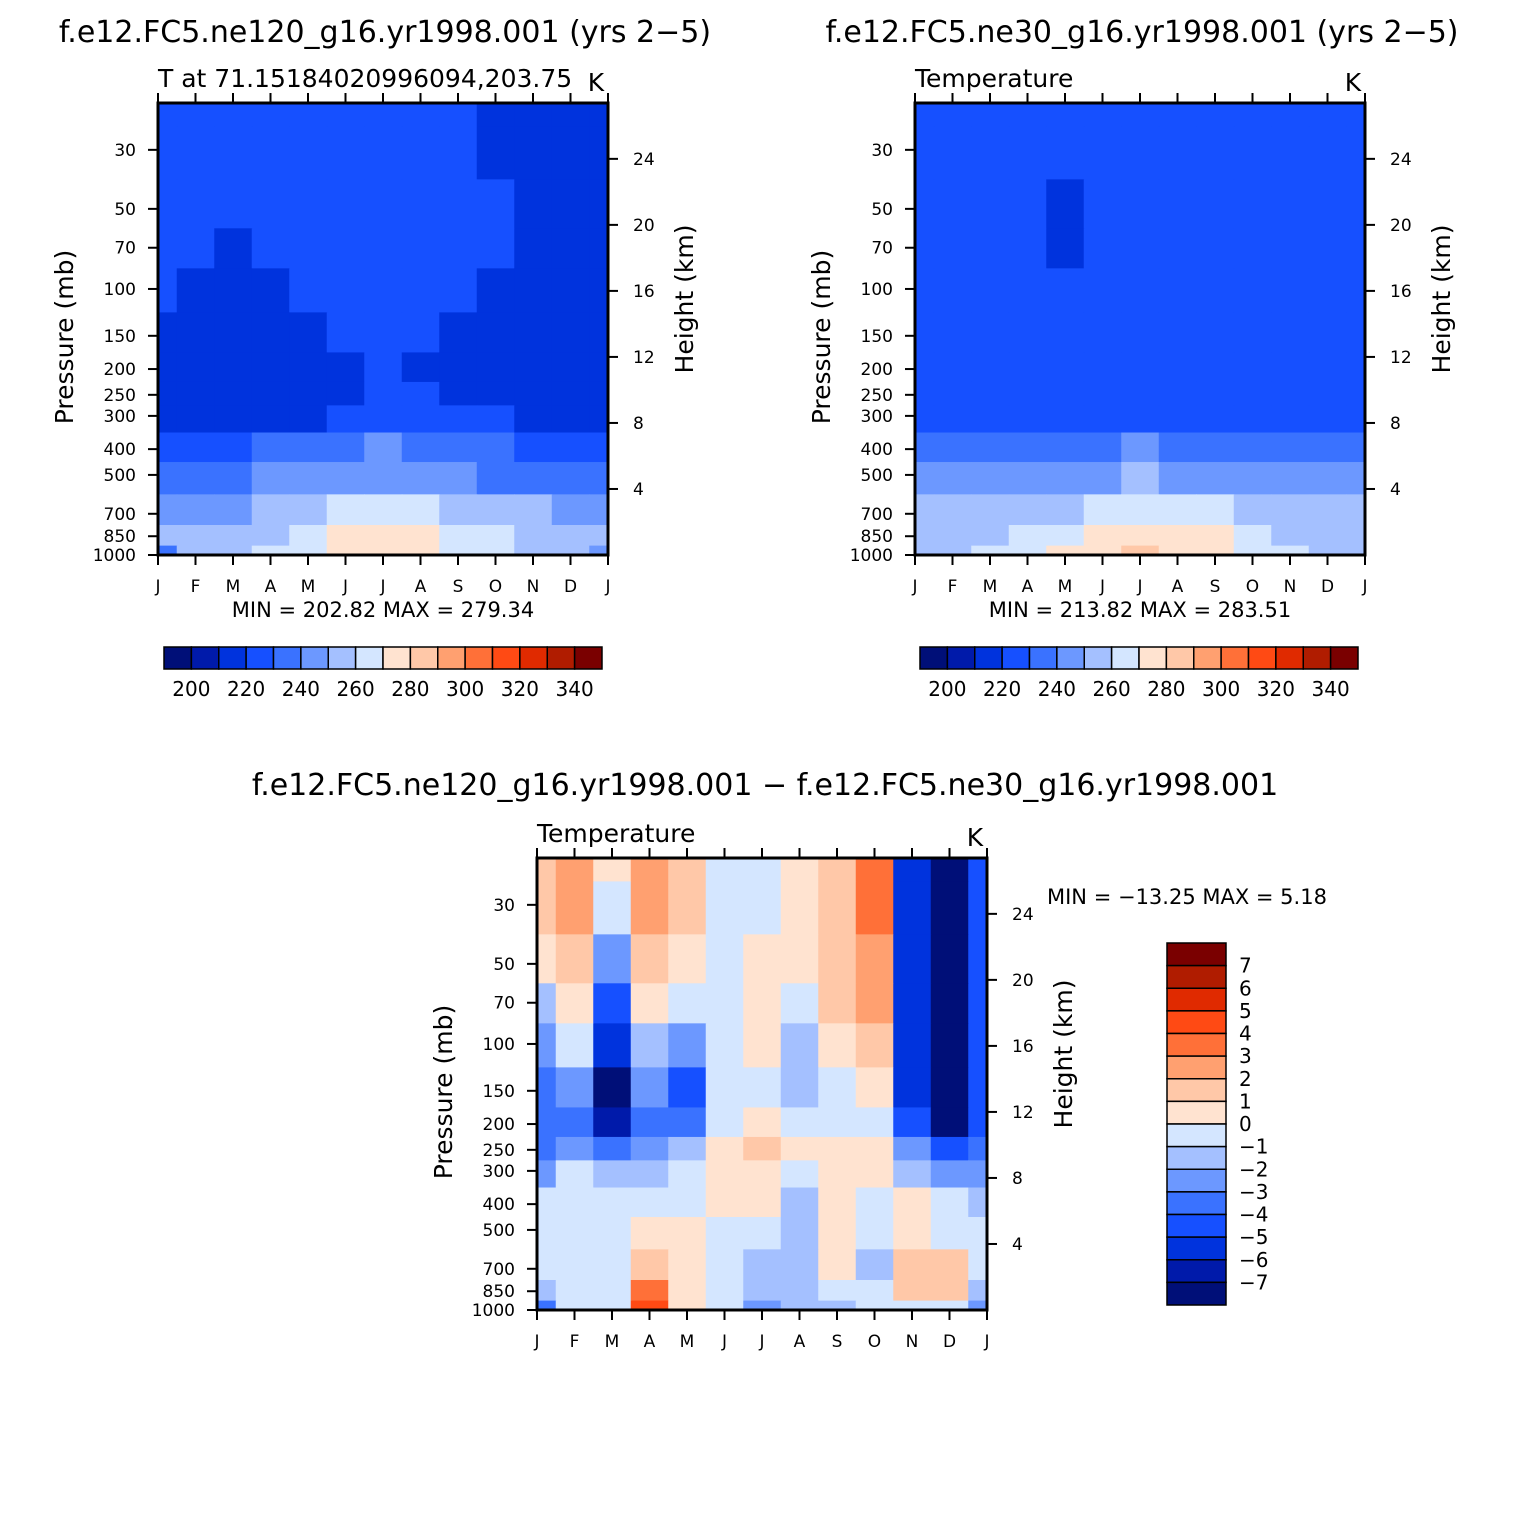  What do you see at coordinates (1253, 1147) in the screenshot?
I see `colorbar-label: −1` at bounding box center [1253, 1147].